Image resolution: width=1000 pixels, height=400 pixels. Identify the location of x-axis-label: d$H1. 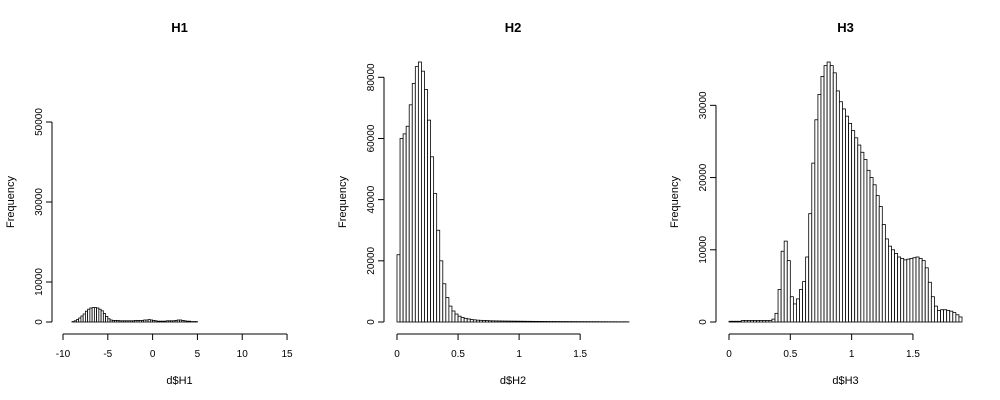
(179, 381).